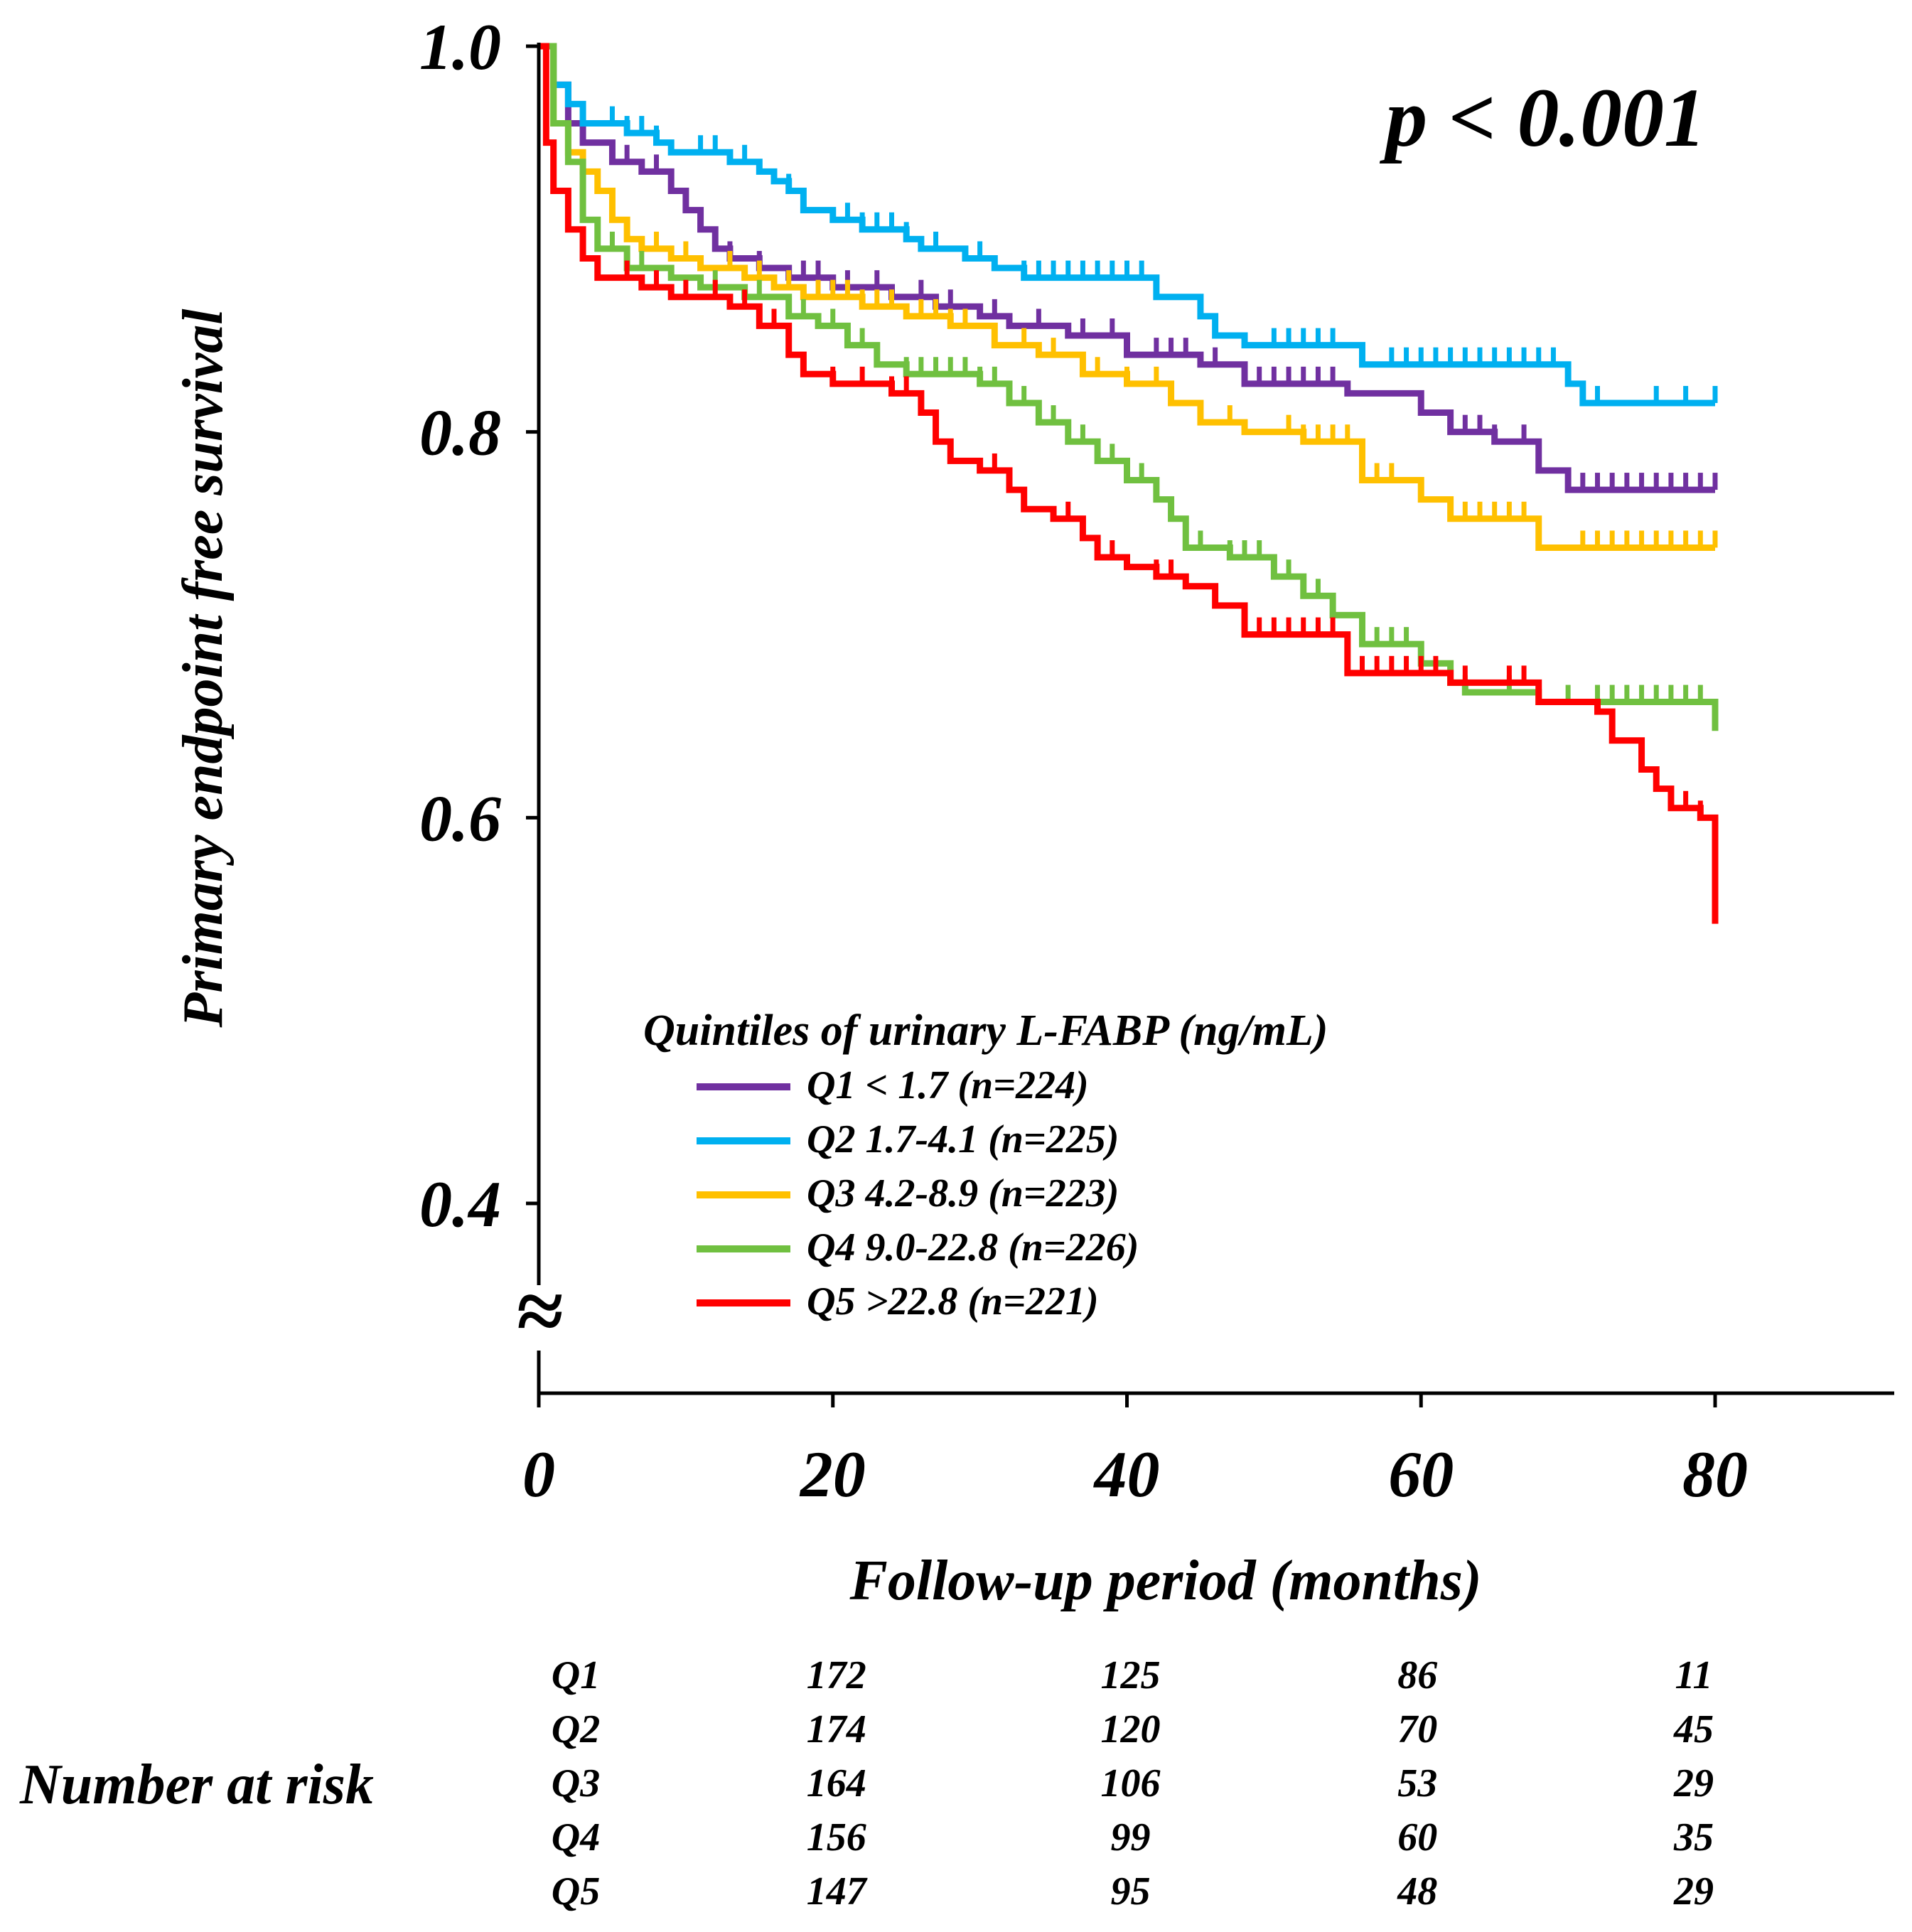  Describe the element at coordinates (837, 1891) in the screenshot. I see `risk-value: 147` at that location.